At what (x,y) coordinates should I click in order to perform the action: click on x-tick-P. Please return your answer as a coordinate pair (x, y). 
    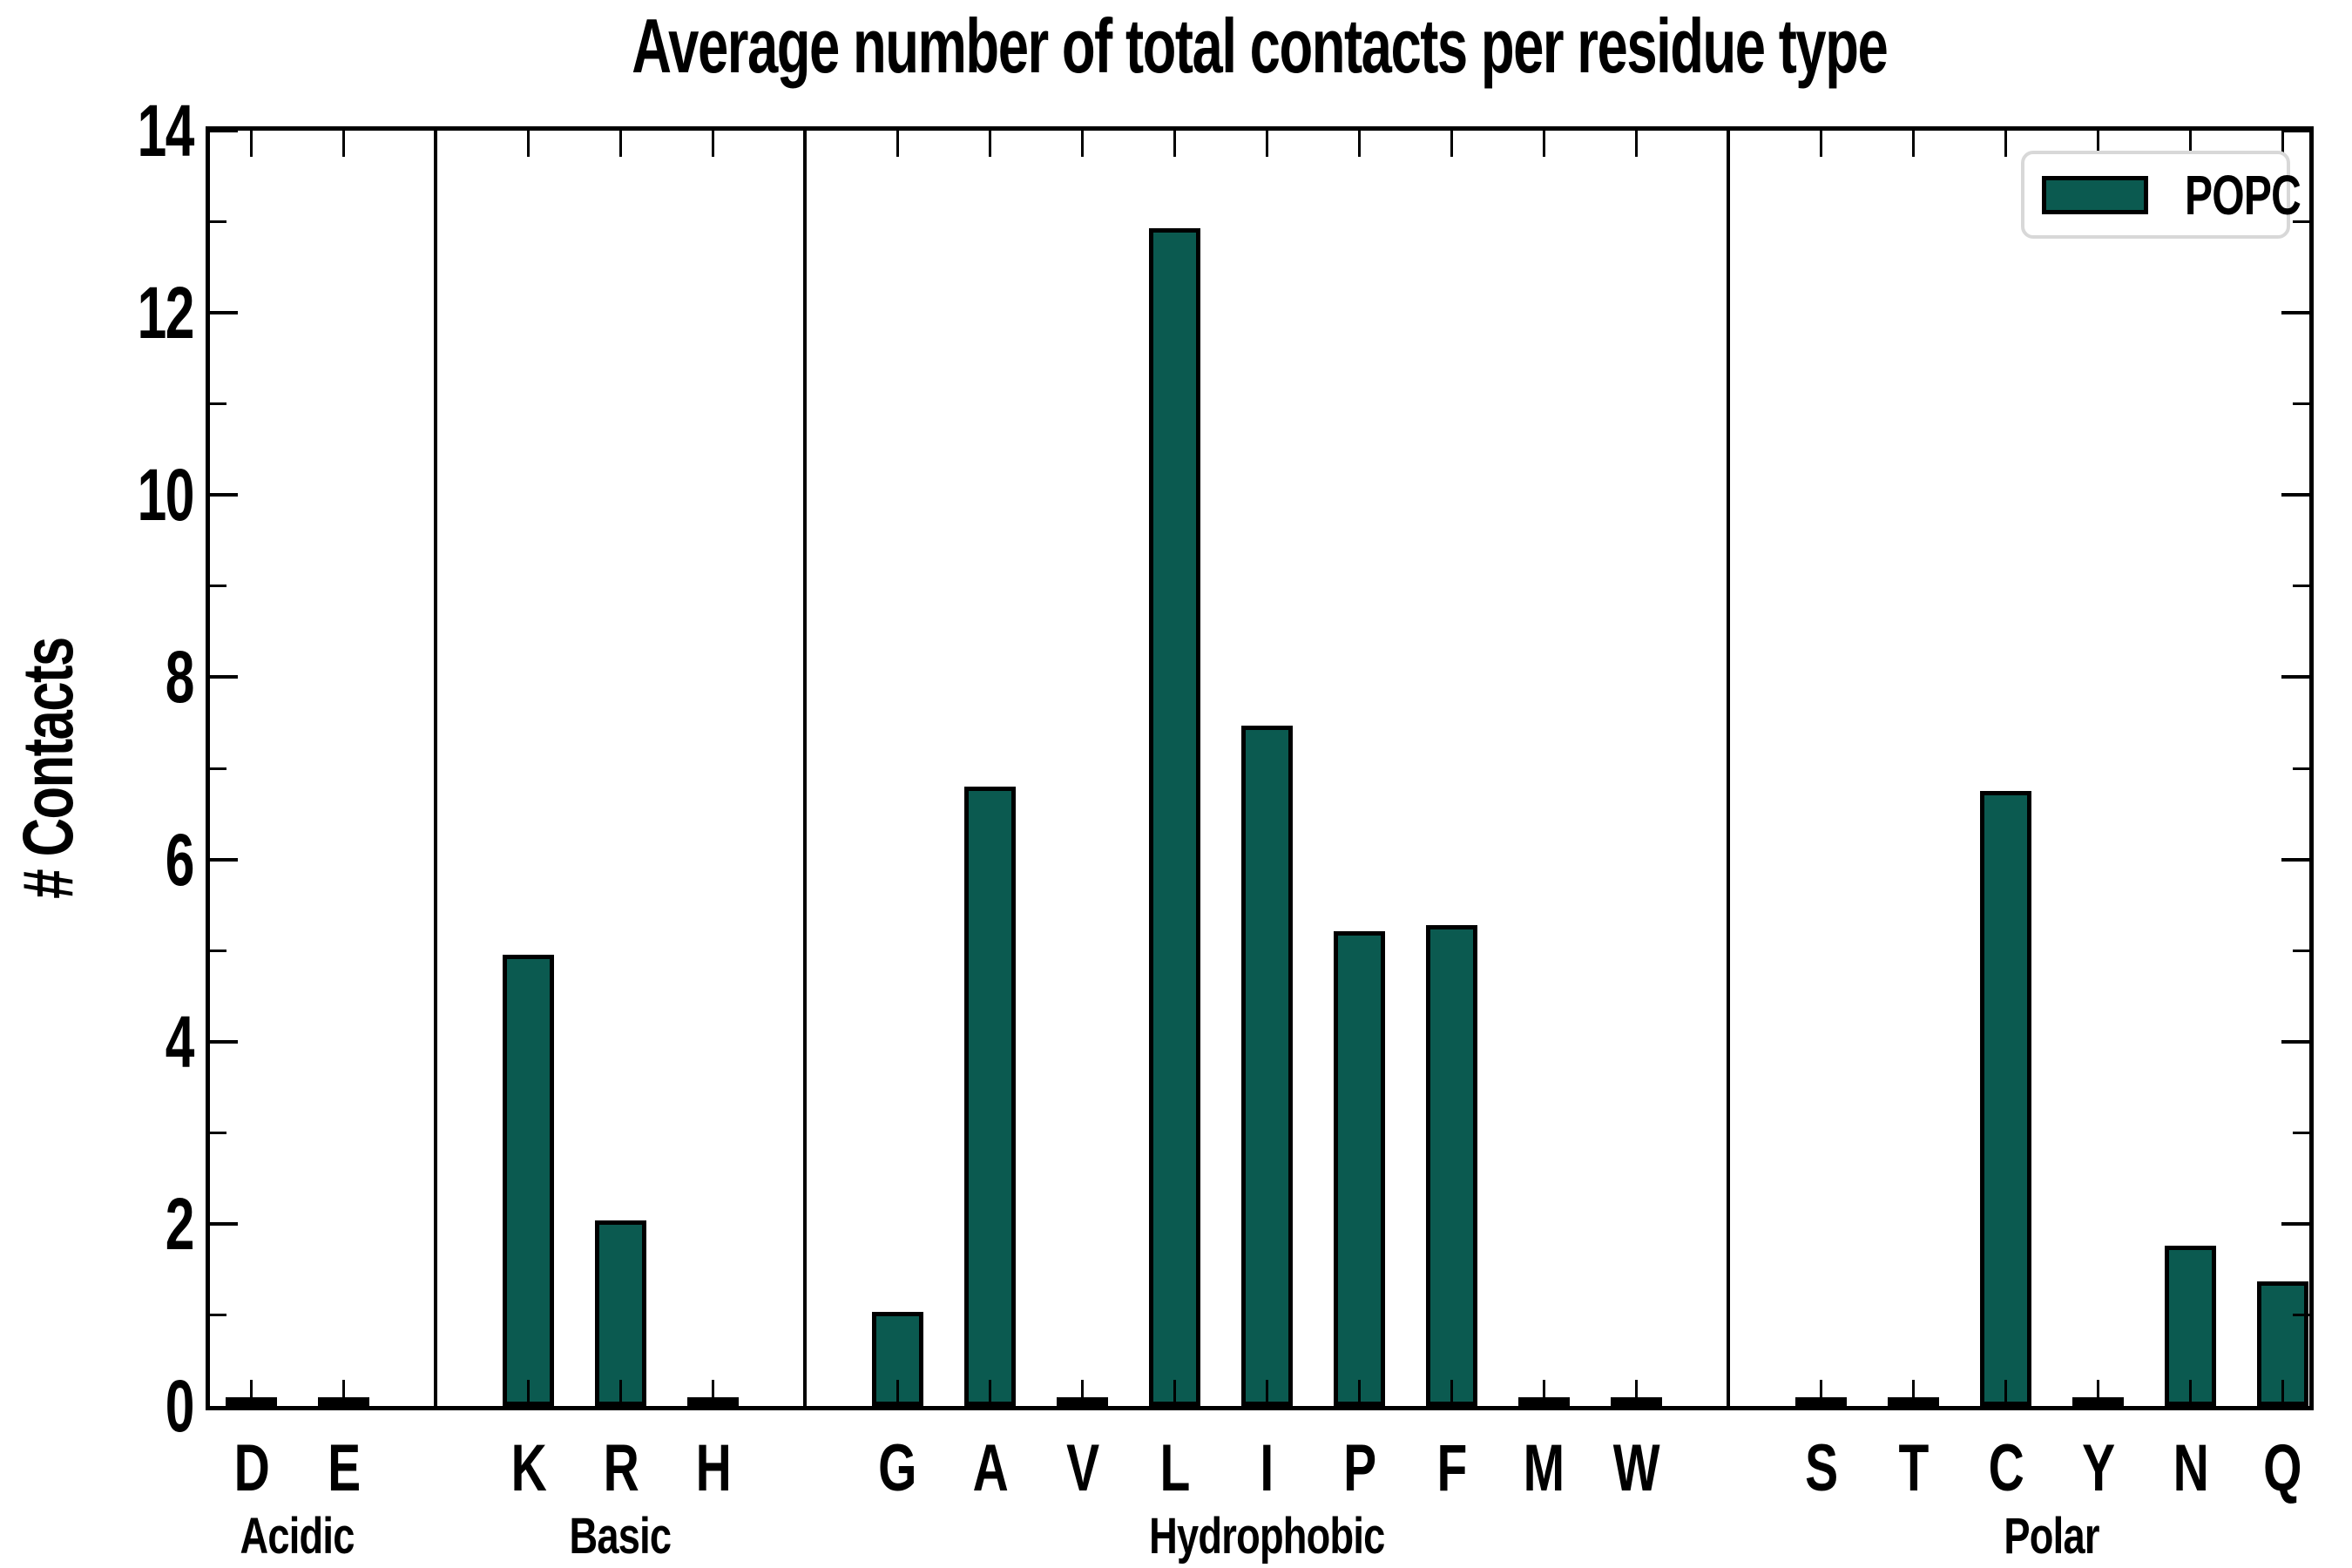
    Looking at the image, I should click on (1359, 1393).